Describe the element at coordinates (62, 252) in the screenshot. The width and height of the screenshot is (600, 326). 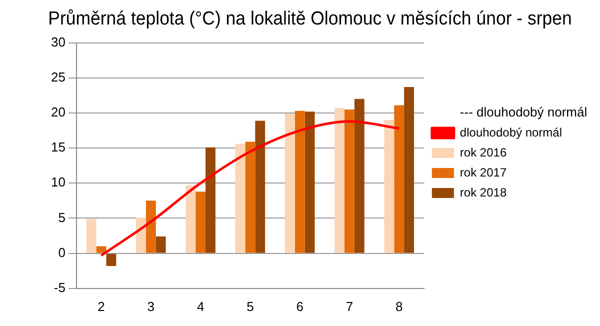
I see `y-tick-label: 0` at that location.